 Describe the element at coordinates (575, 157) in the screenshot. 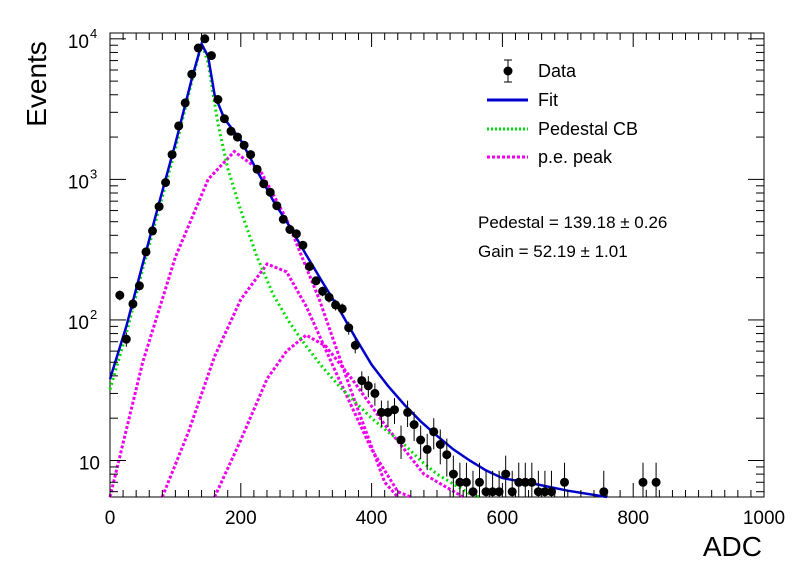

I see `legend-label-pe-peak: p.e. peak` at that location.